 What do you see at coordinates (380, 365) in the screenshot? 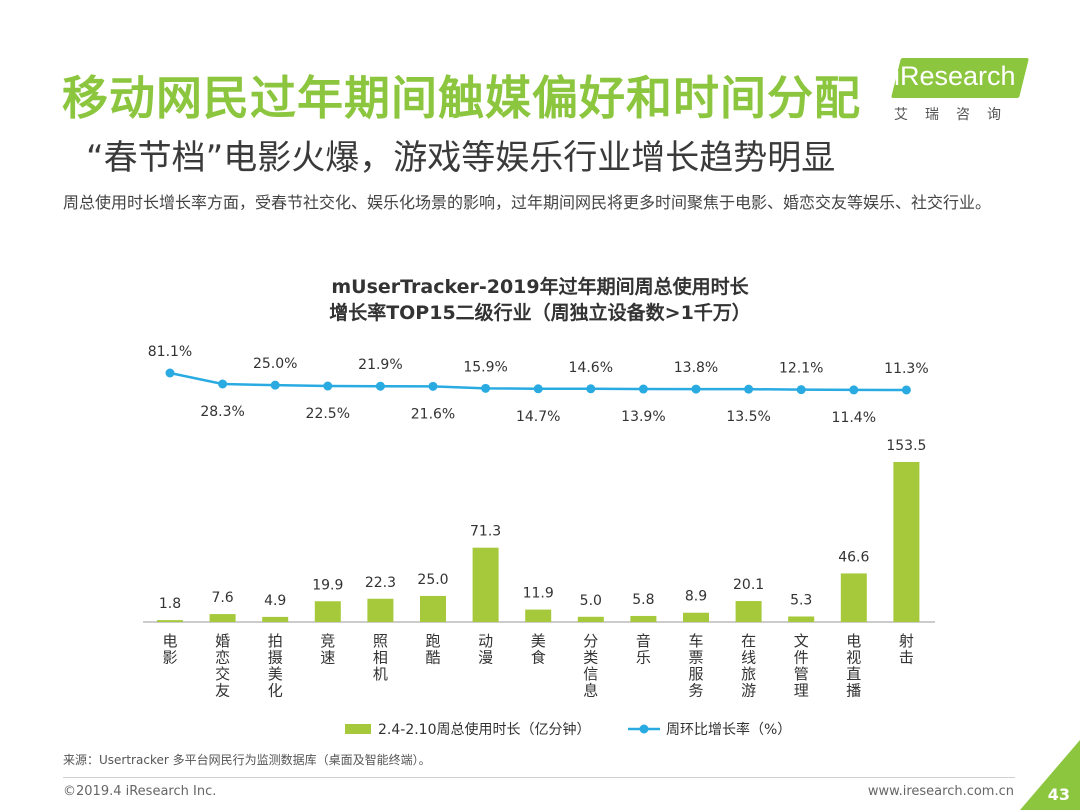
I see `growth-label-4: 21.9%` at bounding box center [380, 365].